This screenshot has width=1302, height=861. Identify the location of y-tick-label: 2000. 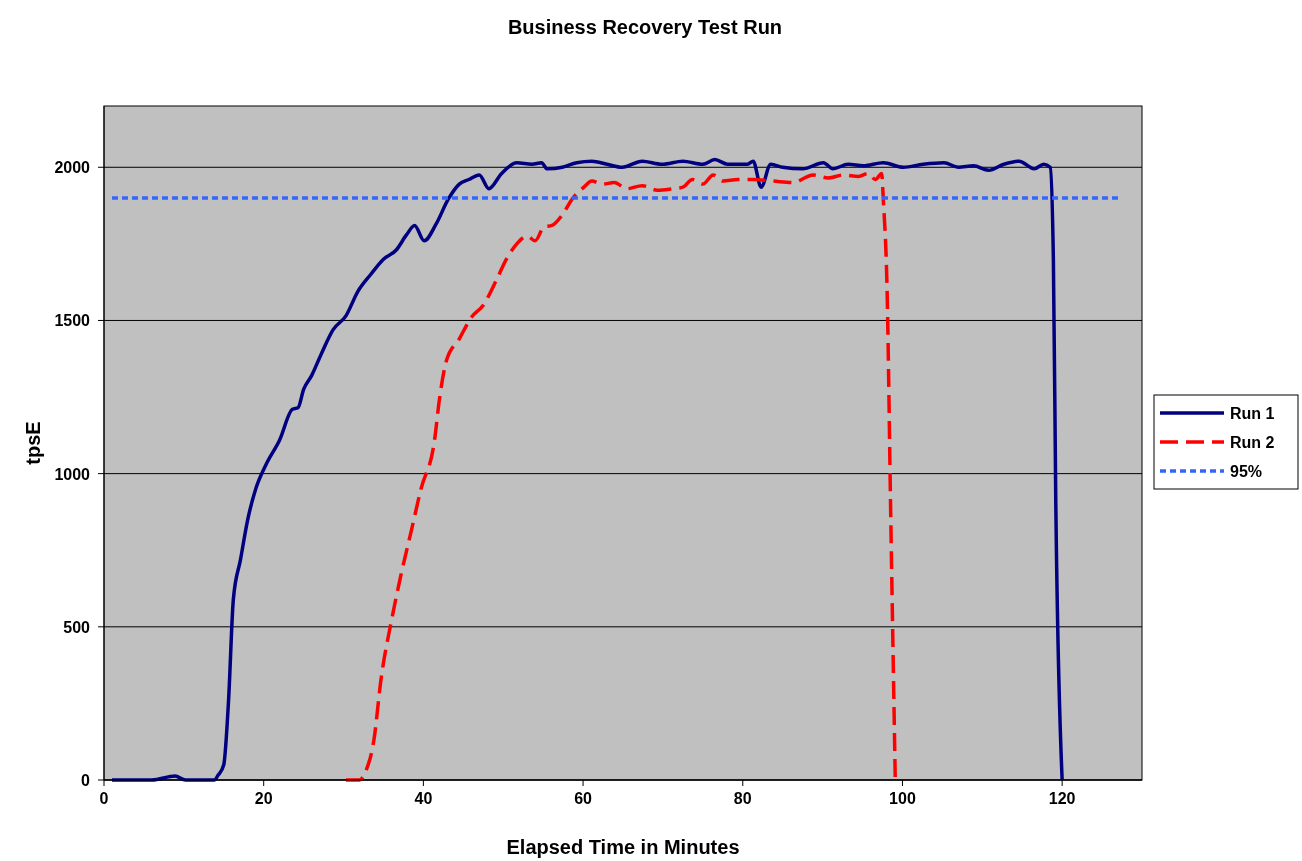
(72, 168).